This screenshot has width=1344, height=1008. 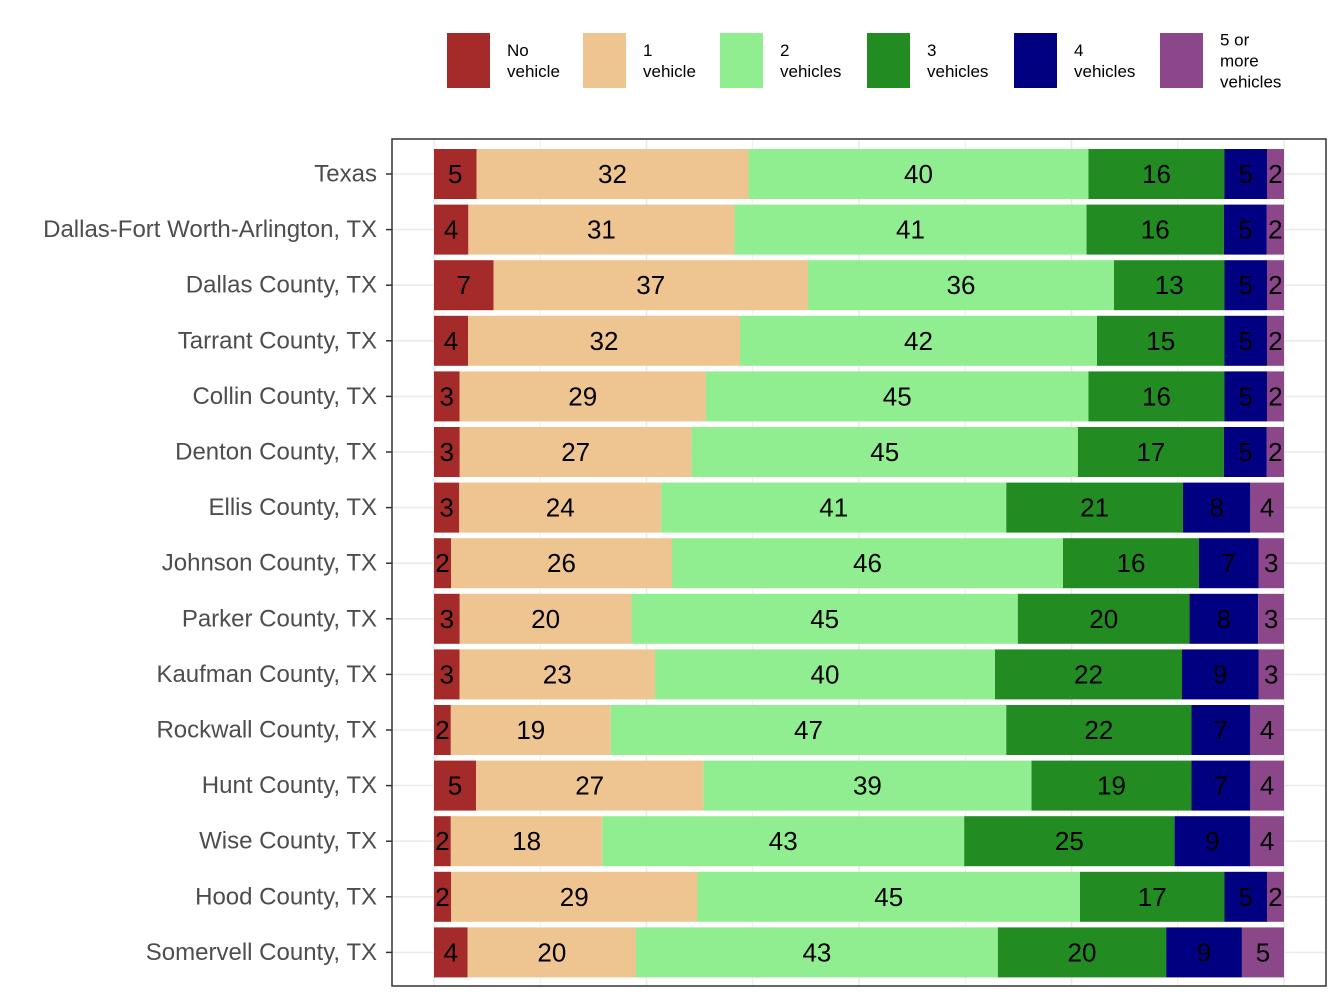 What do you see at coordinates (669, 61) in the screenshot?
I see `legend-label-1-vehicle: 1 vehicle` at bounding box center [669, 61].